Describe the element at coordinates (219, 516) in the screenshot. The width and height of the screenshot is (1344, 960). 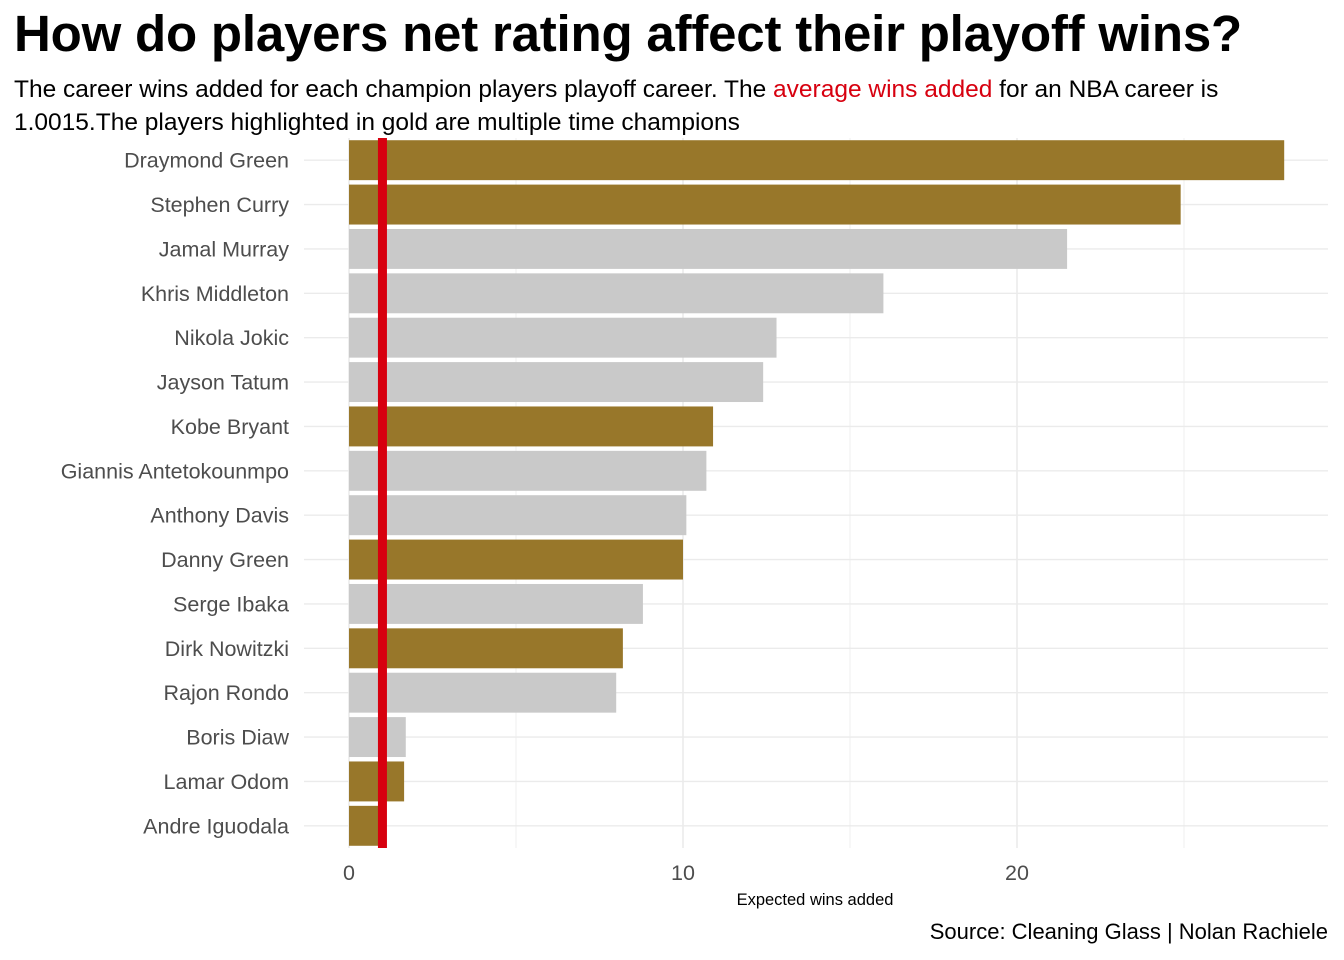
I see `y-tick-label: Anthony Davis` at that location.